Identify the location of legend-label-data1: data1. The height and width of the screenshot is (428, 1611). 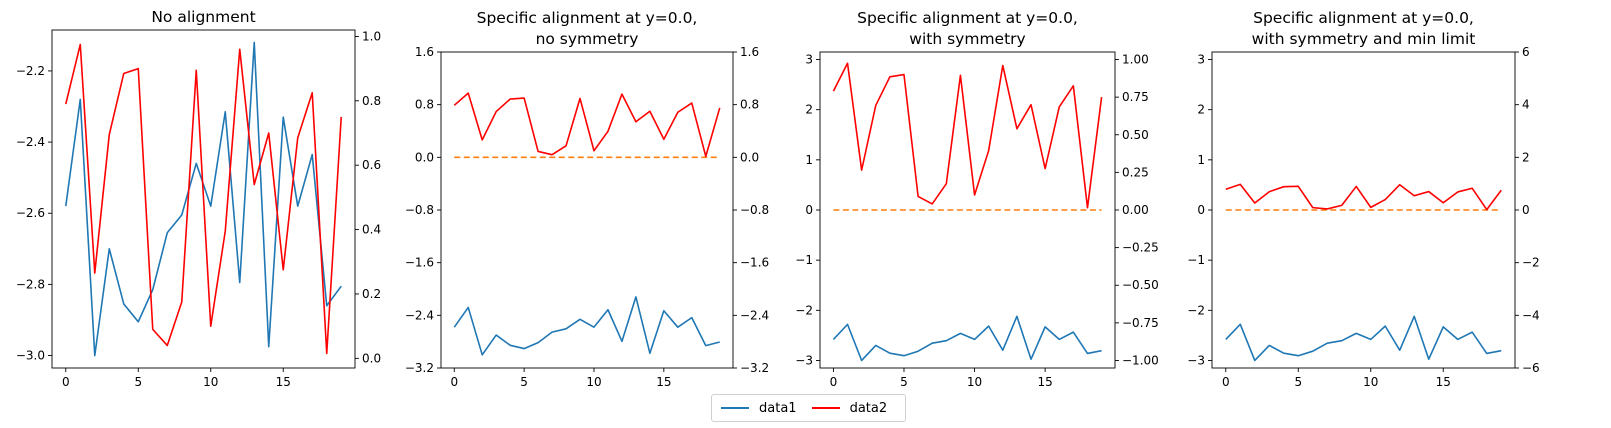
(778, 408).